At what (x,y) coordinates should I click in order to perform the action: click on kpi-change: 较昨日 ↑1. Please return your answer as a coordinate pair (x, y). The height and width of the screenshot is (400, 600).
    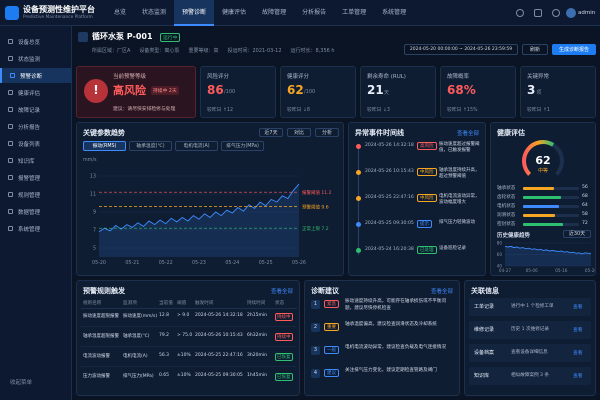
    Looking at the image, I should click on (538, 110).